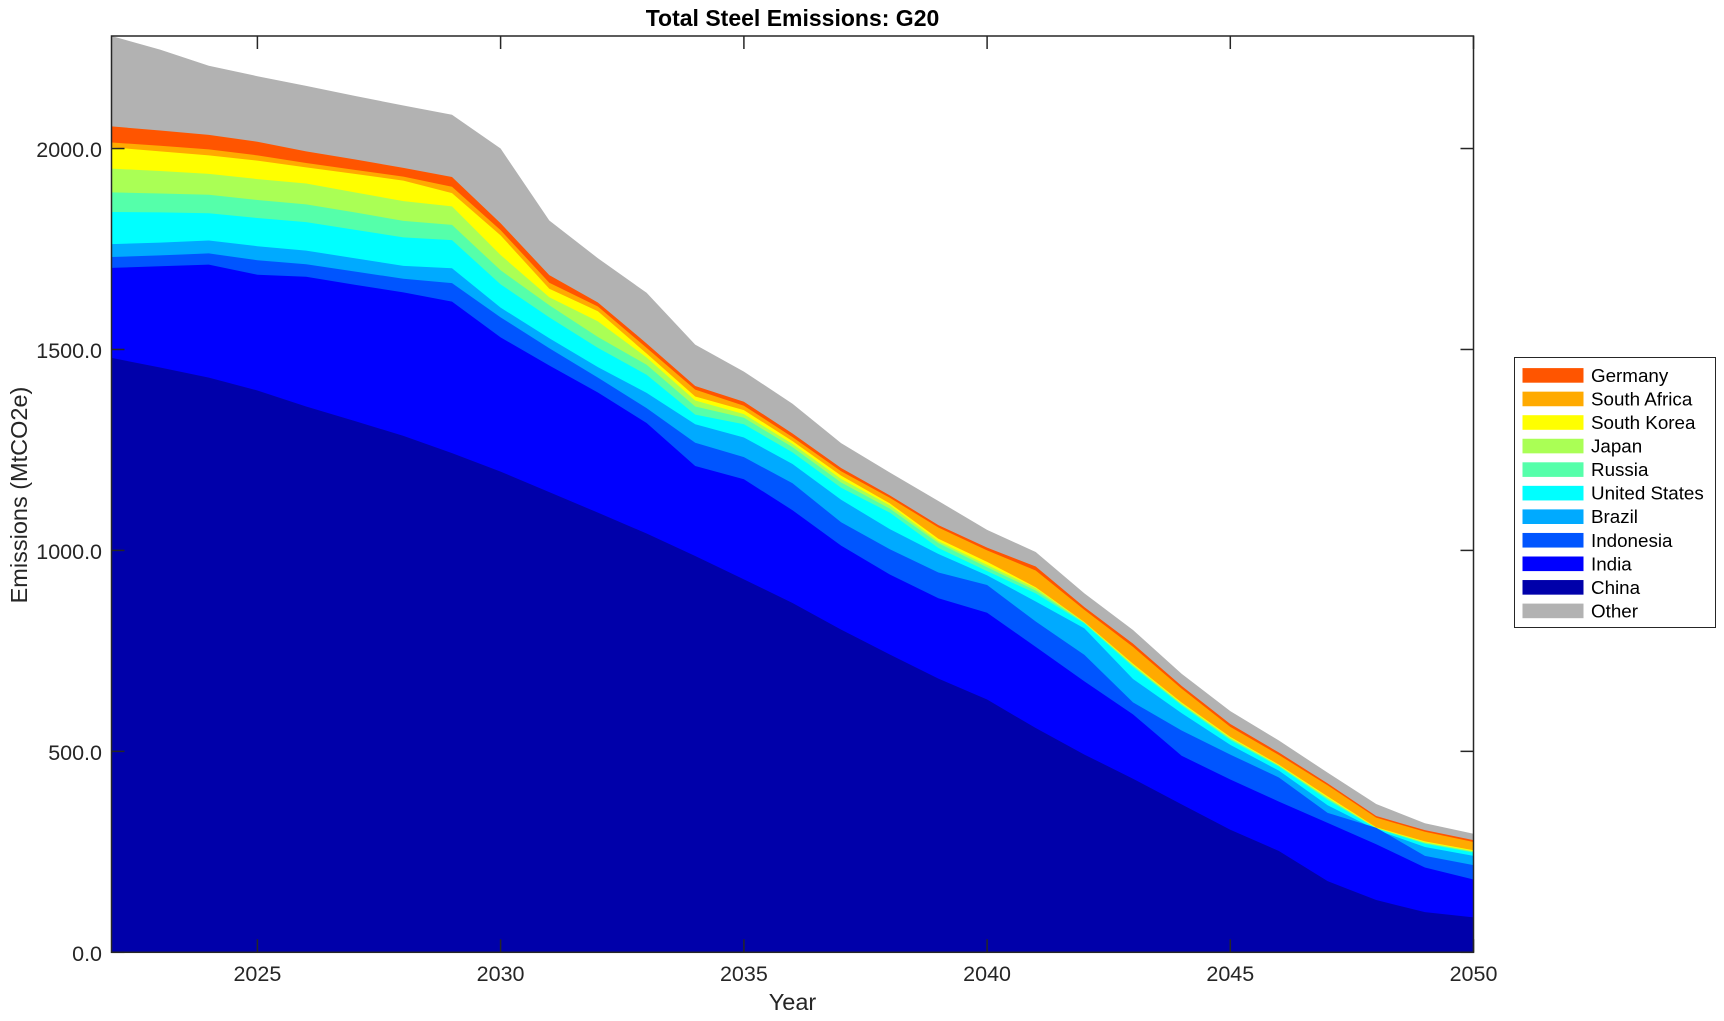 The image size is (1724, 1021). Describe the element at coordinates (1643, 422) in the screenshot. I see `svg-text: South Korea` at that location.